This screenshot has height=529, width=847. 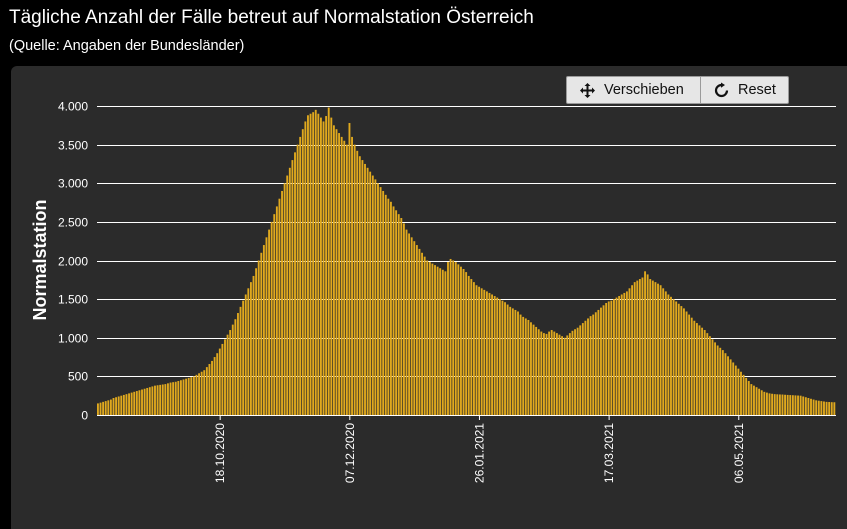 I want to click on y-tick-label: 500, so click(x=78, y=377).